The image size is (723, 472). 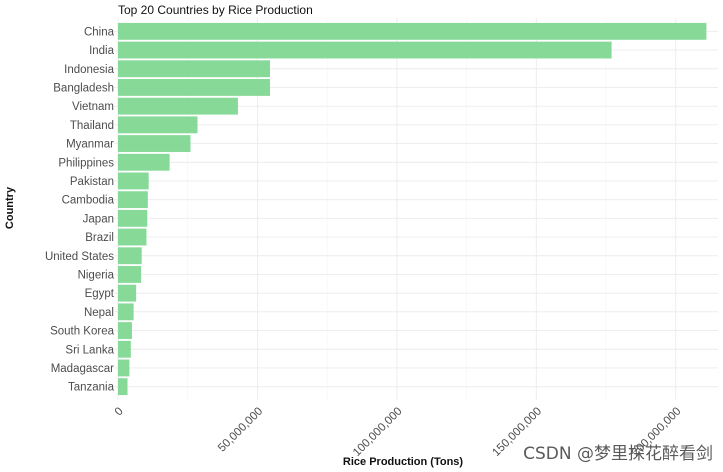 What do you see at coordinates (125, 330) in the screenshot?
I see `bar-south-korea` at bounding box center [125, 330].